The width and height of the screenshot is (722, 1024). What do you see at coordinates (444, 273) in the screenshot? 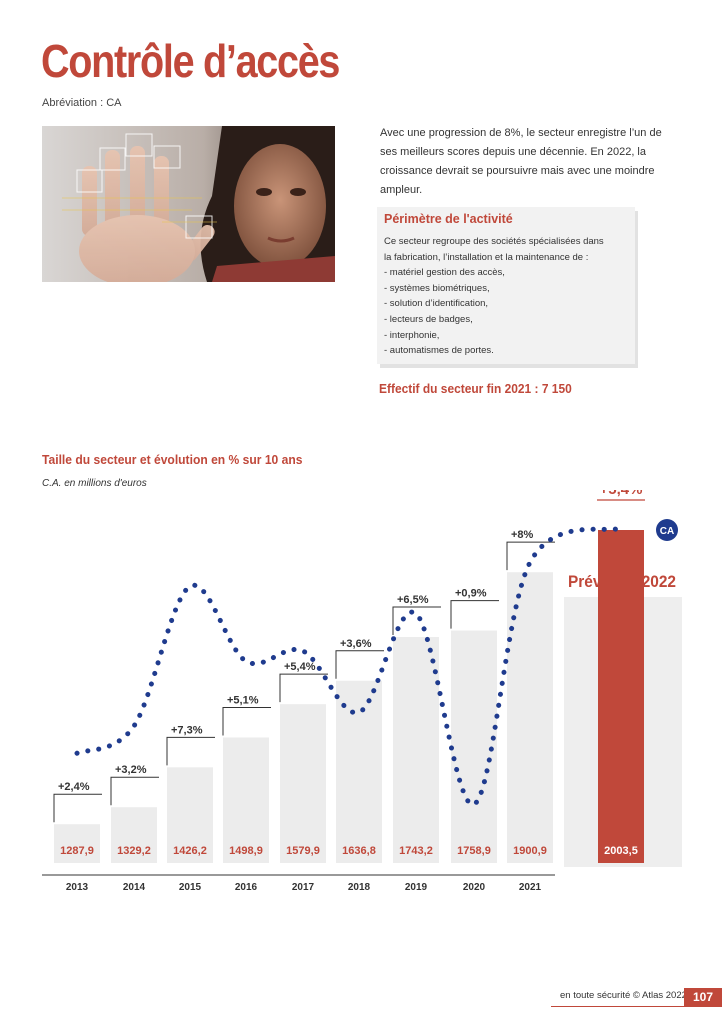
I see `perimetre-line: - matériel gestion des accès,` at bounding box center [444, 273].